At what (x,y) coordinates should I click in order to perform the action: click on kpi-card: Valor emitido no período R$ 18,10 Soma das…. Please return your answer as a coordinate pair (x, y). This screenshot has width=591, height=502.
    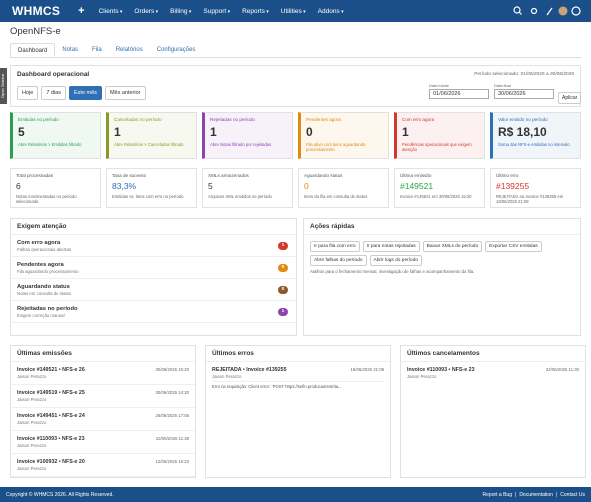
    Looking at the image, I should click on (535, 135).